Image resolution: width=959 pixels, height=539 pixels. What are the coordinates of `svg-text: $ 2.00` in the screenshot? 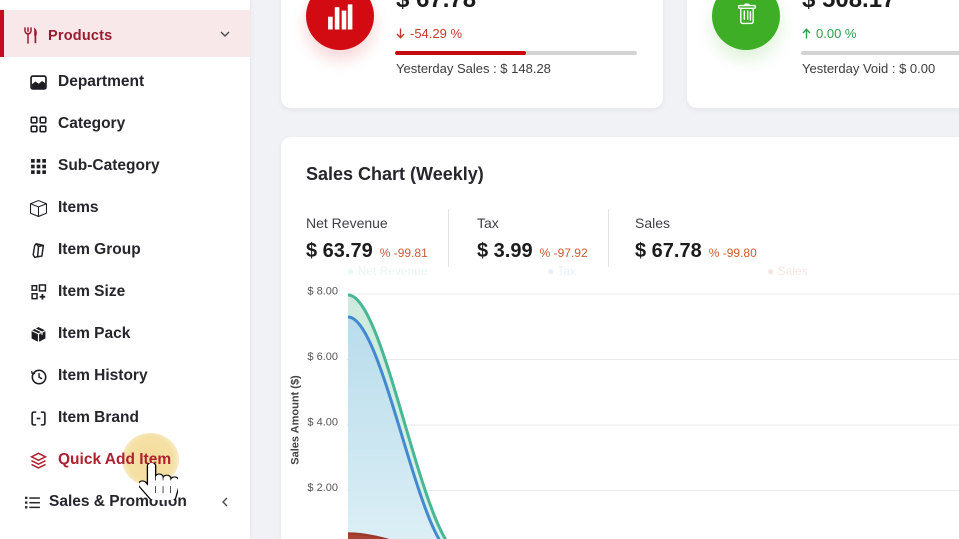 It's located at (322, 488).